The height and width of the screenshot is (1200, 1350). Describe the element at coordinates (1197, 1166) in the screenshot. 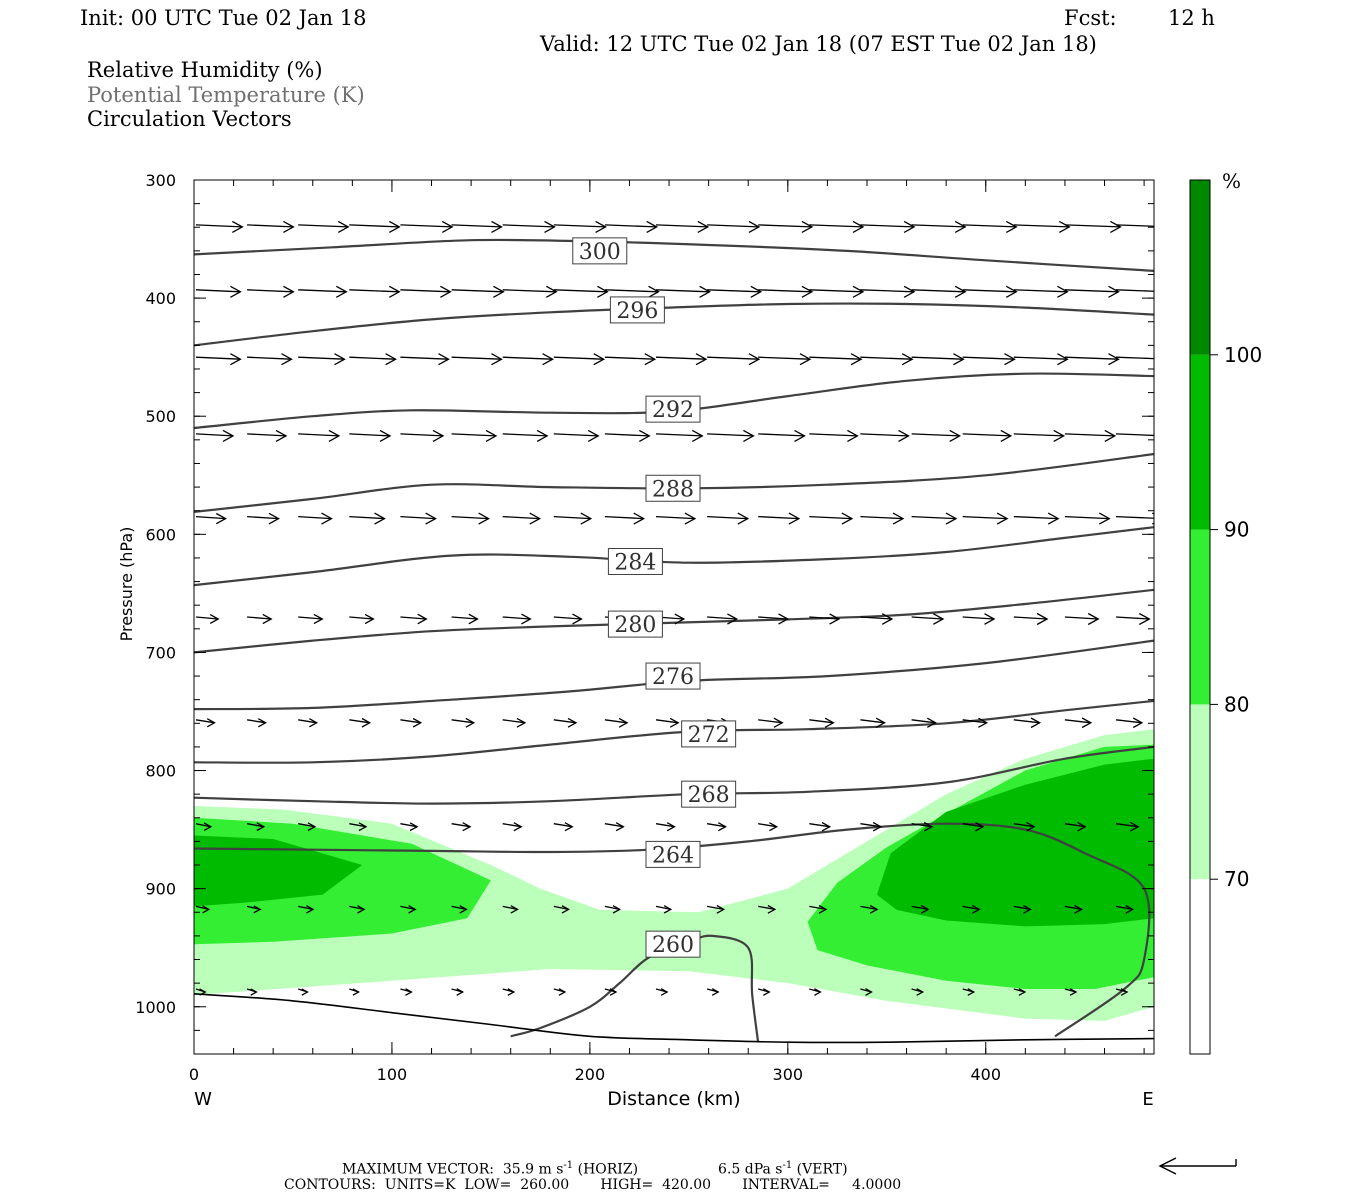

I see `reference-vector-icon` at that location.